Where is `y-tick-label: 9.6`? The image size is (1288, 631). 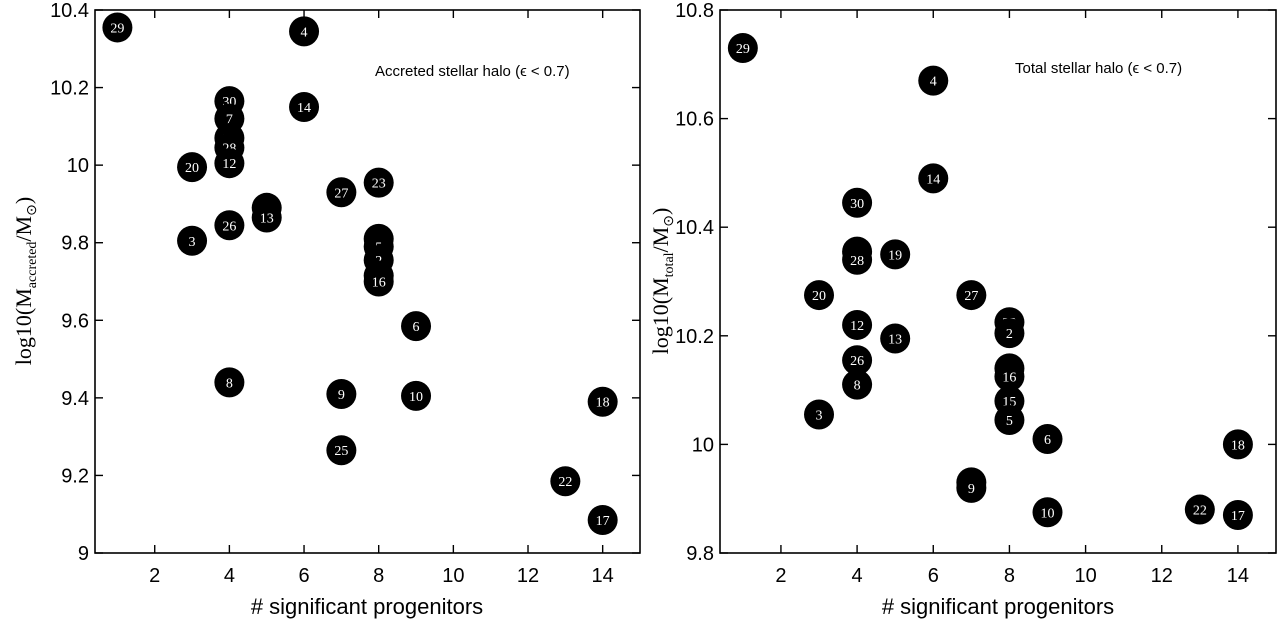 y-tick-label: 9.6 is located at coordinates (75, 321).